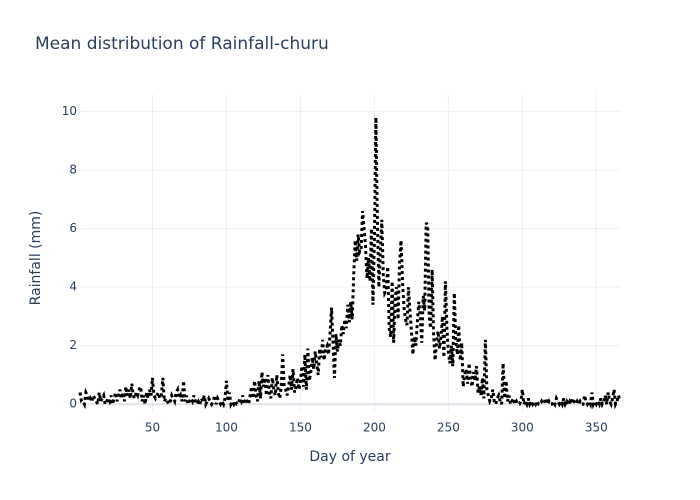 This screenshot has height=500, width=700. Describe the element at coordinates (596, 428) in the screenshot. I see `x-tick-label: 350` at that location.